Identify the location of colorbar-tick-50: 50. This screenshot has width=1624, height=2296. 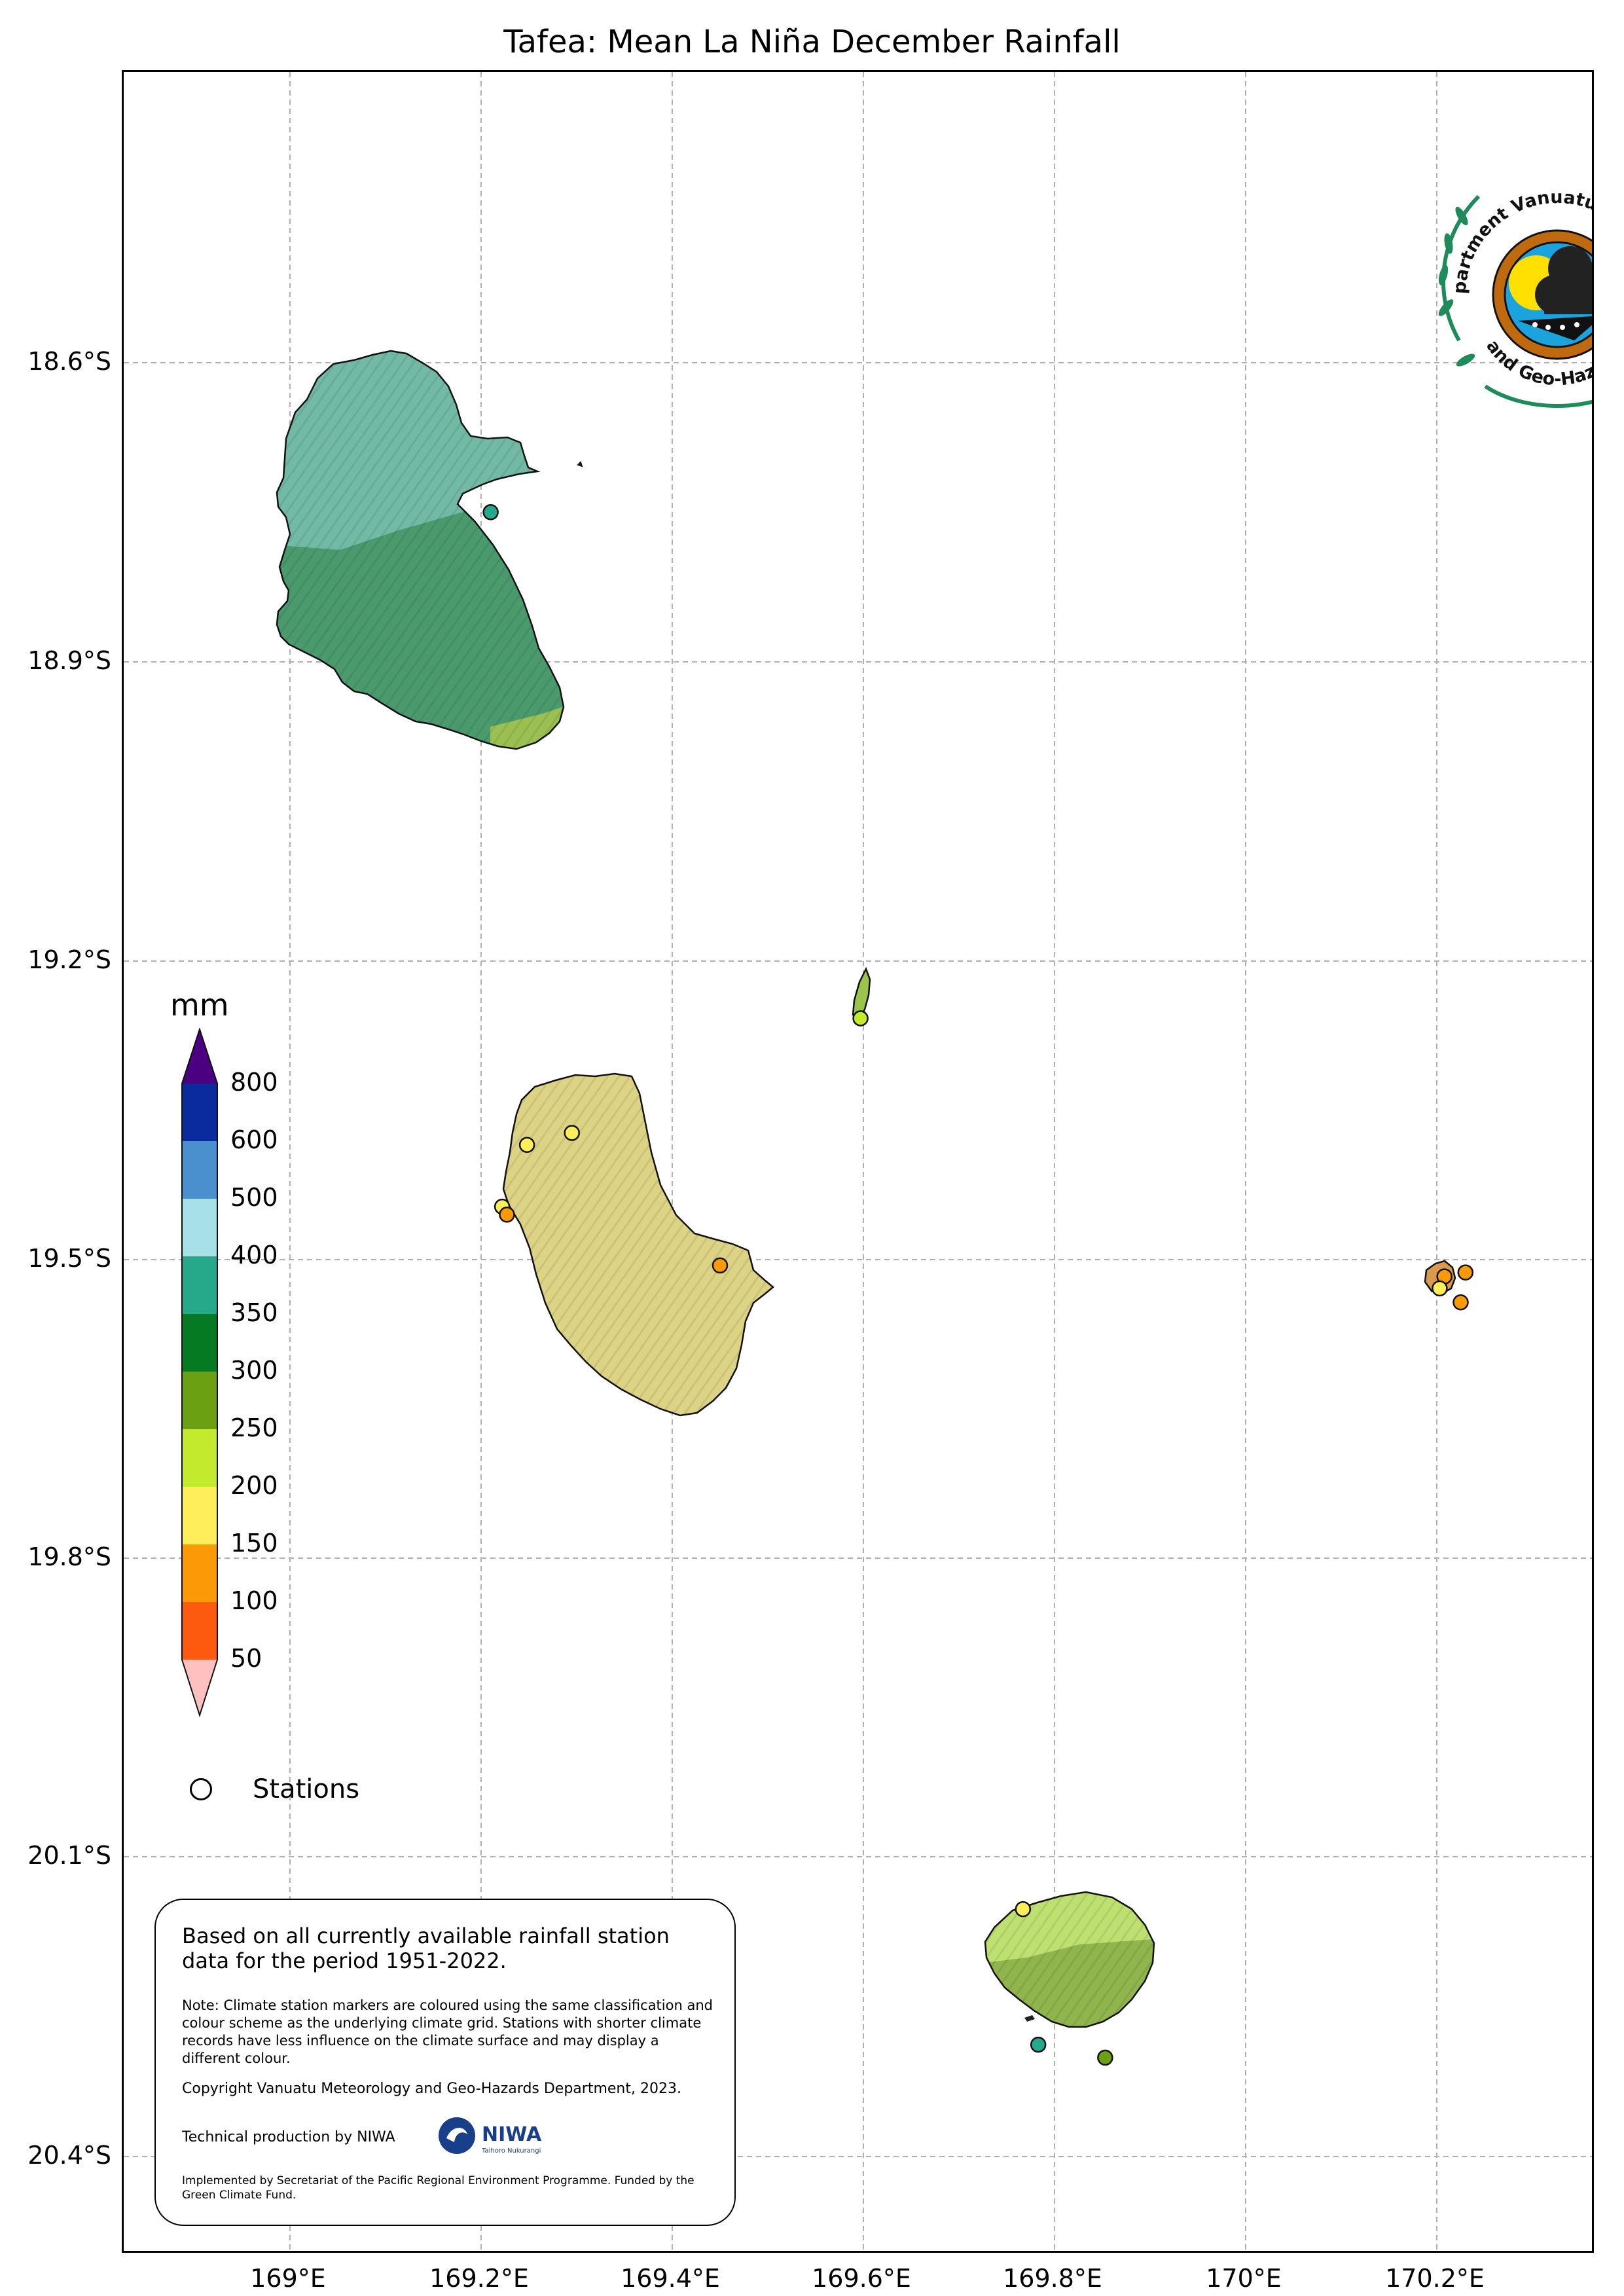
(246, 1658).